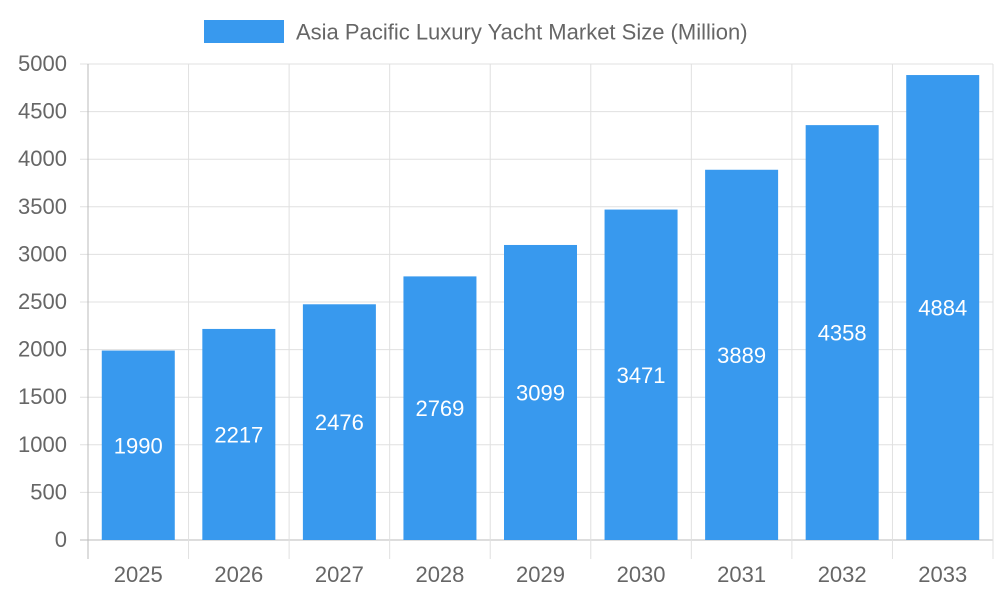  Describe the element at coordinates (42, 253) in the screenshot. I see `y-tick-label: 3000` at that location.